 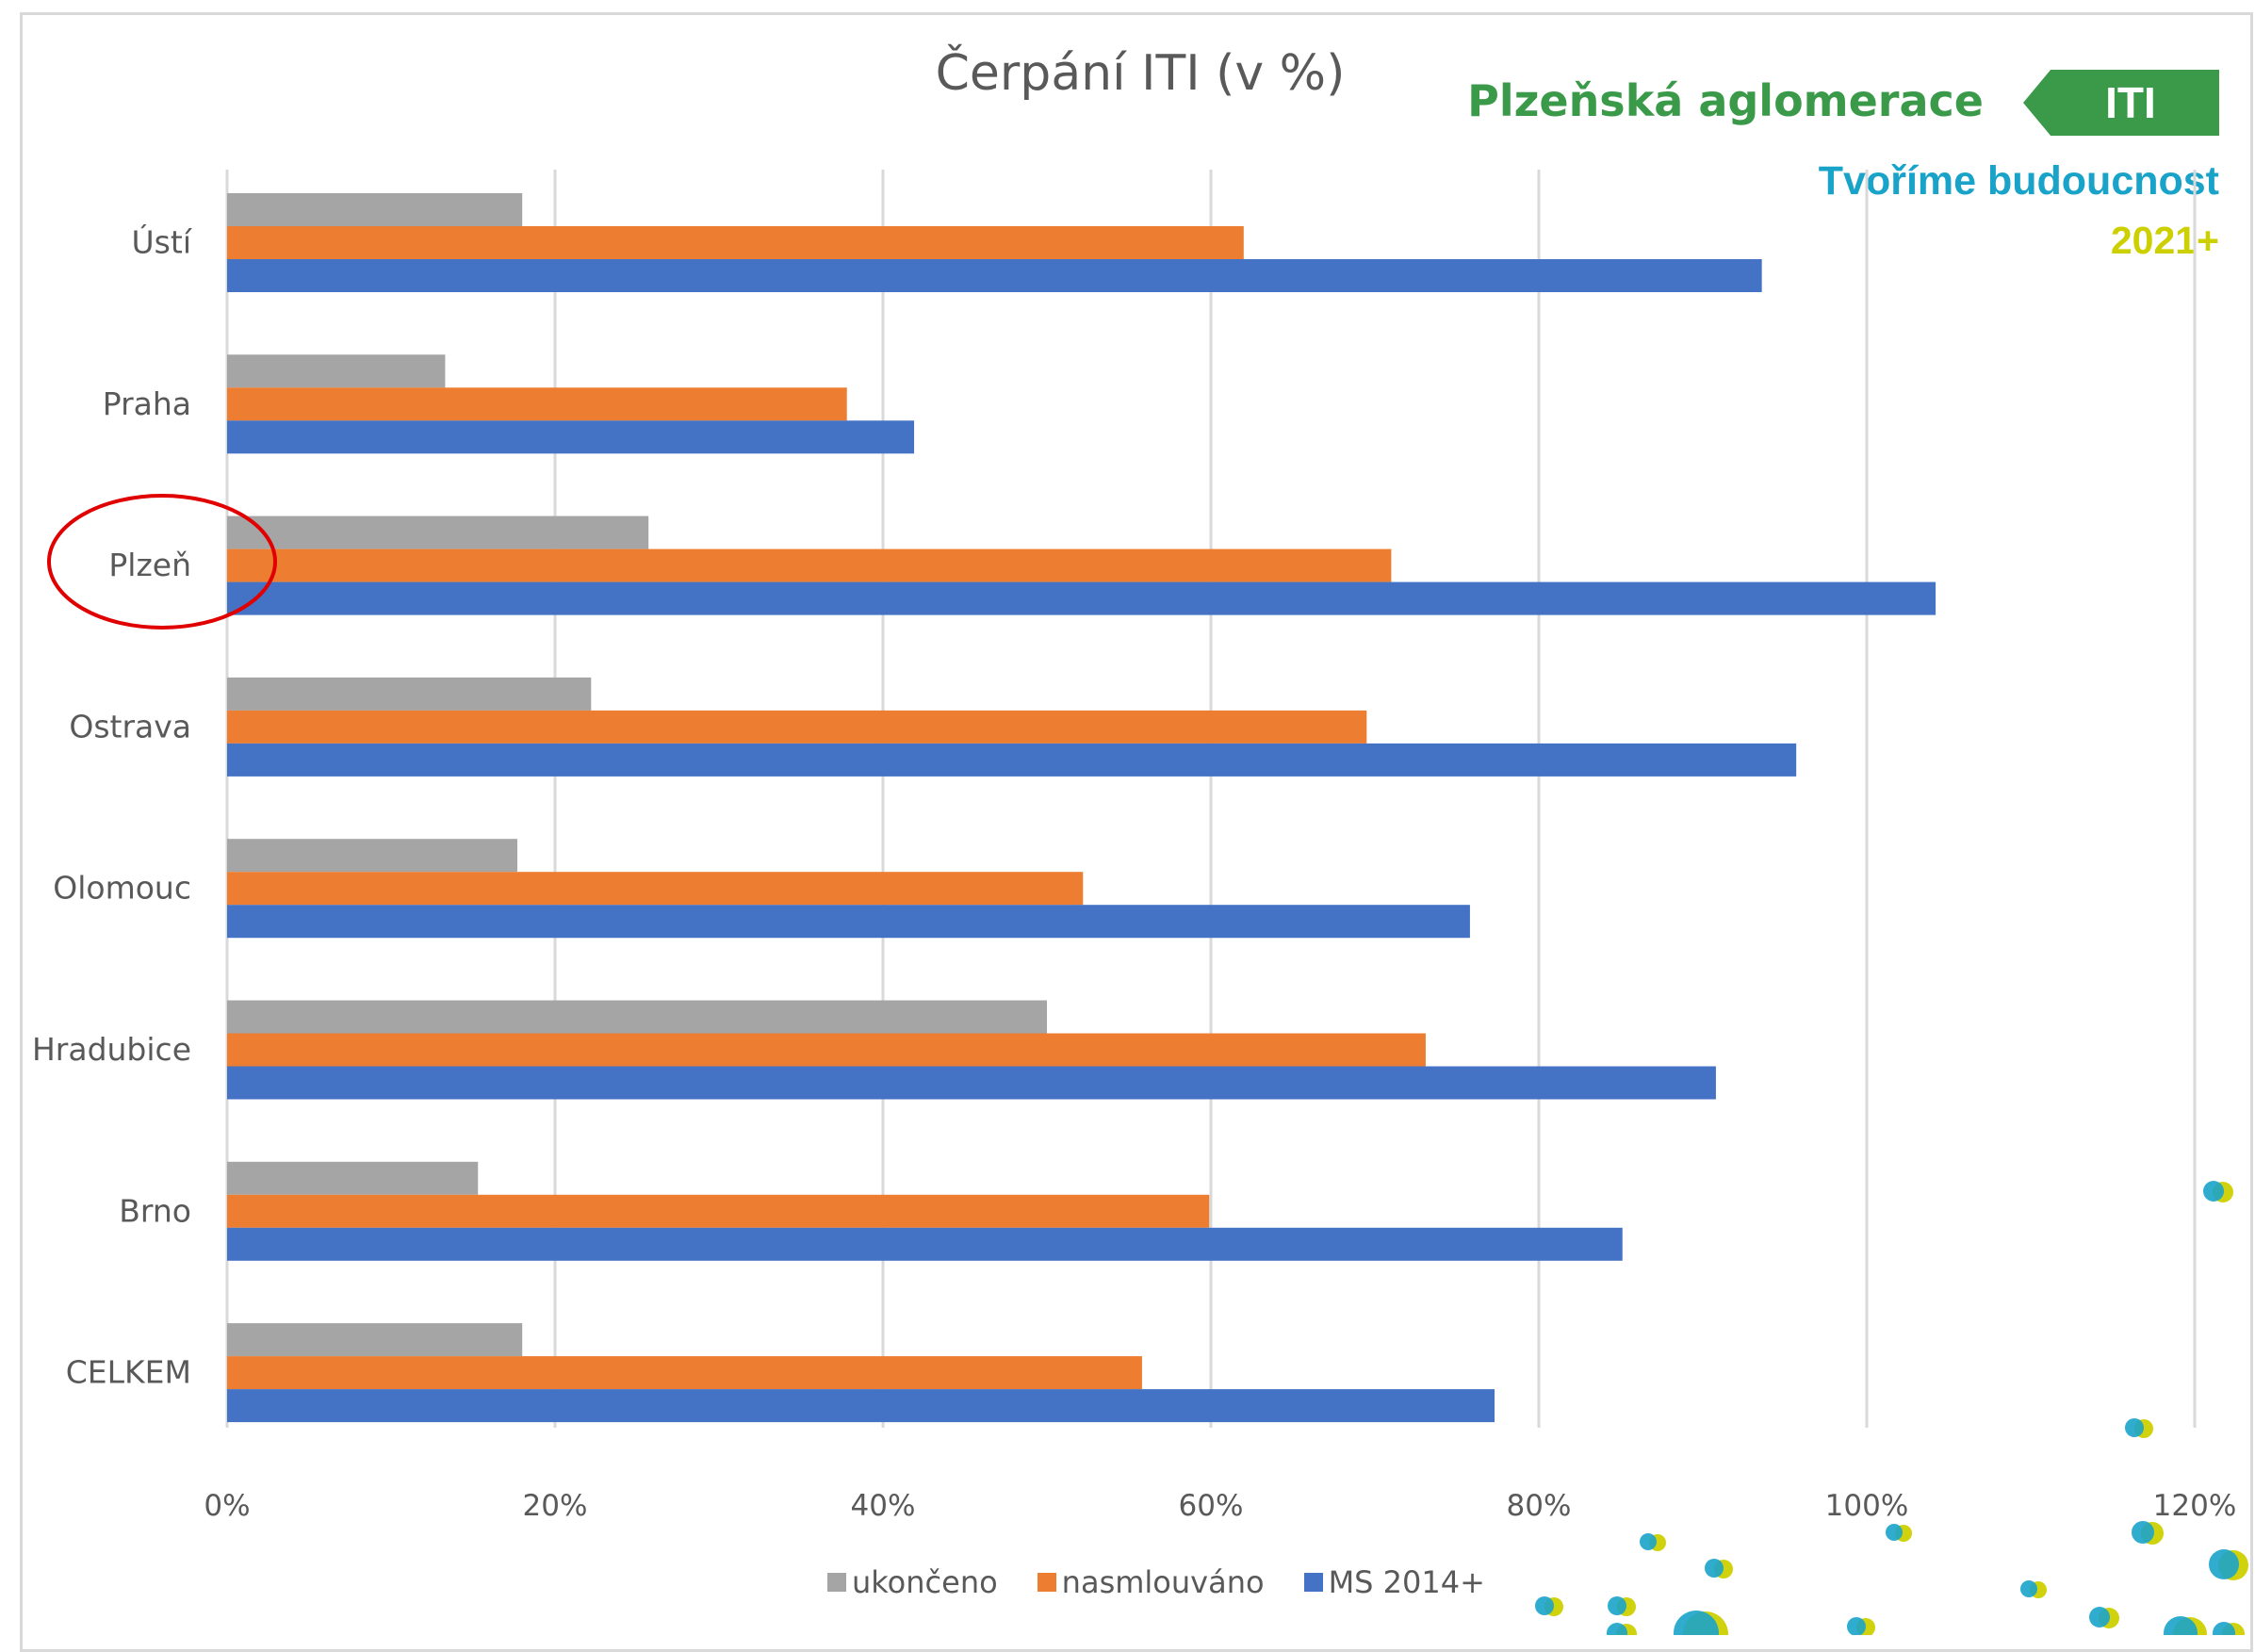 What do you see at coordinates (1141, 73) in the screenshot?
I see `chart-title: Čerpání ITI (v %)` at bounding box center [1141, 73].